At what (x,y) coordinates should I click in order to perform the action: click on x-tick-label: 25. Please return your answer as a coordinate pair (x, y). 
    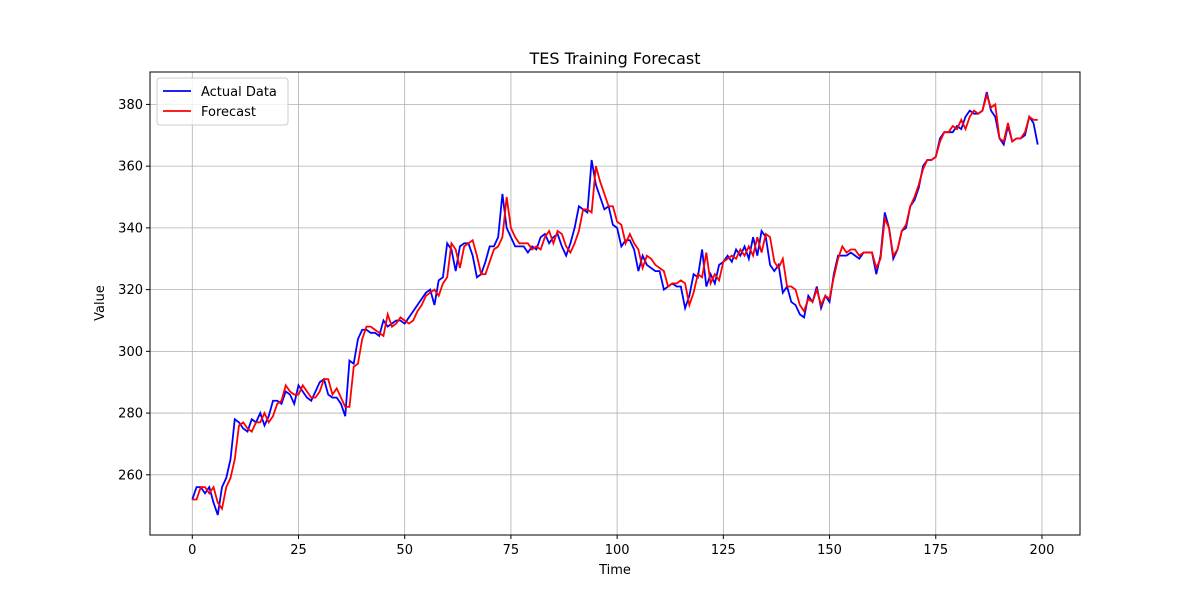
    Looking at the image, I should click on (298, 550).